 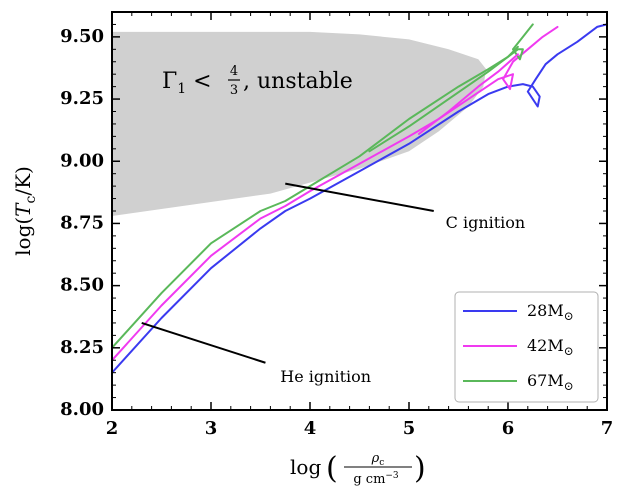 I want to click on x-axis-label: log( ρc g cm−3), so click(x=358, y=469).